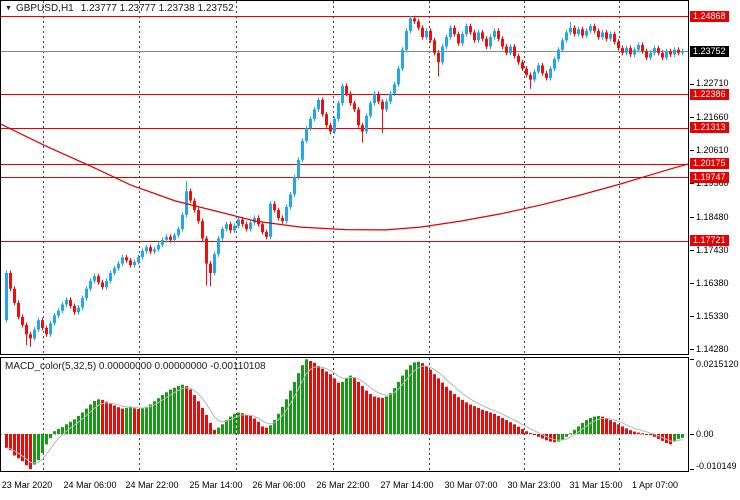 The image size is (740, 500). Describe the element at coordinates (712, 250) in the screenshot. I see `price-tick-label: 1.17430` at that location.